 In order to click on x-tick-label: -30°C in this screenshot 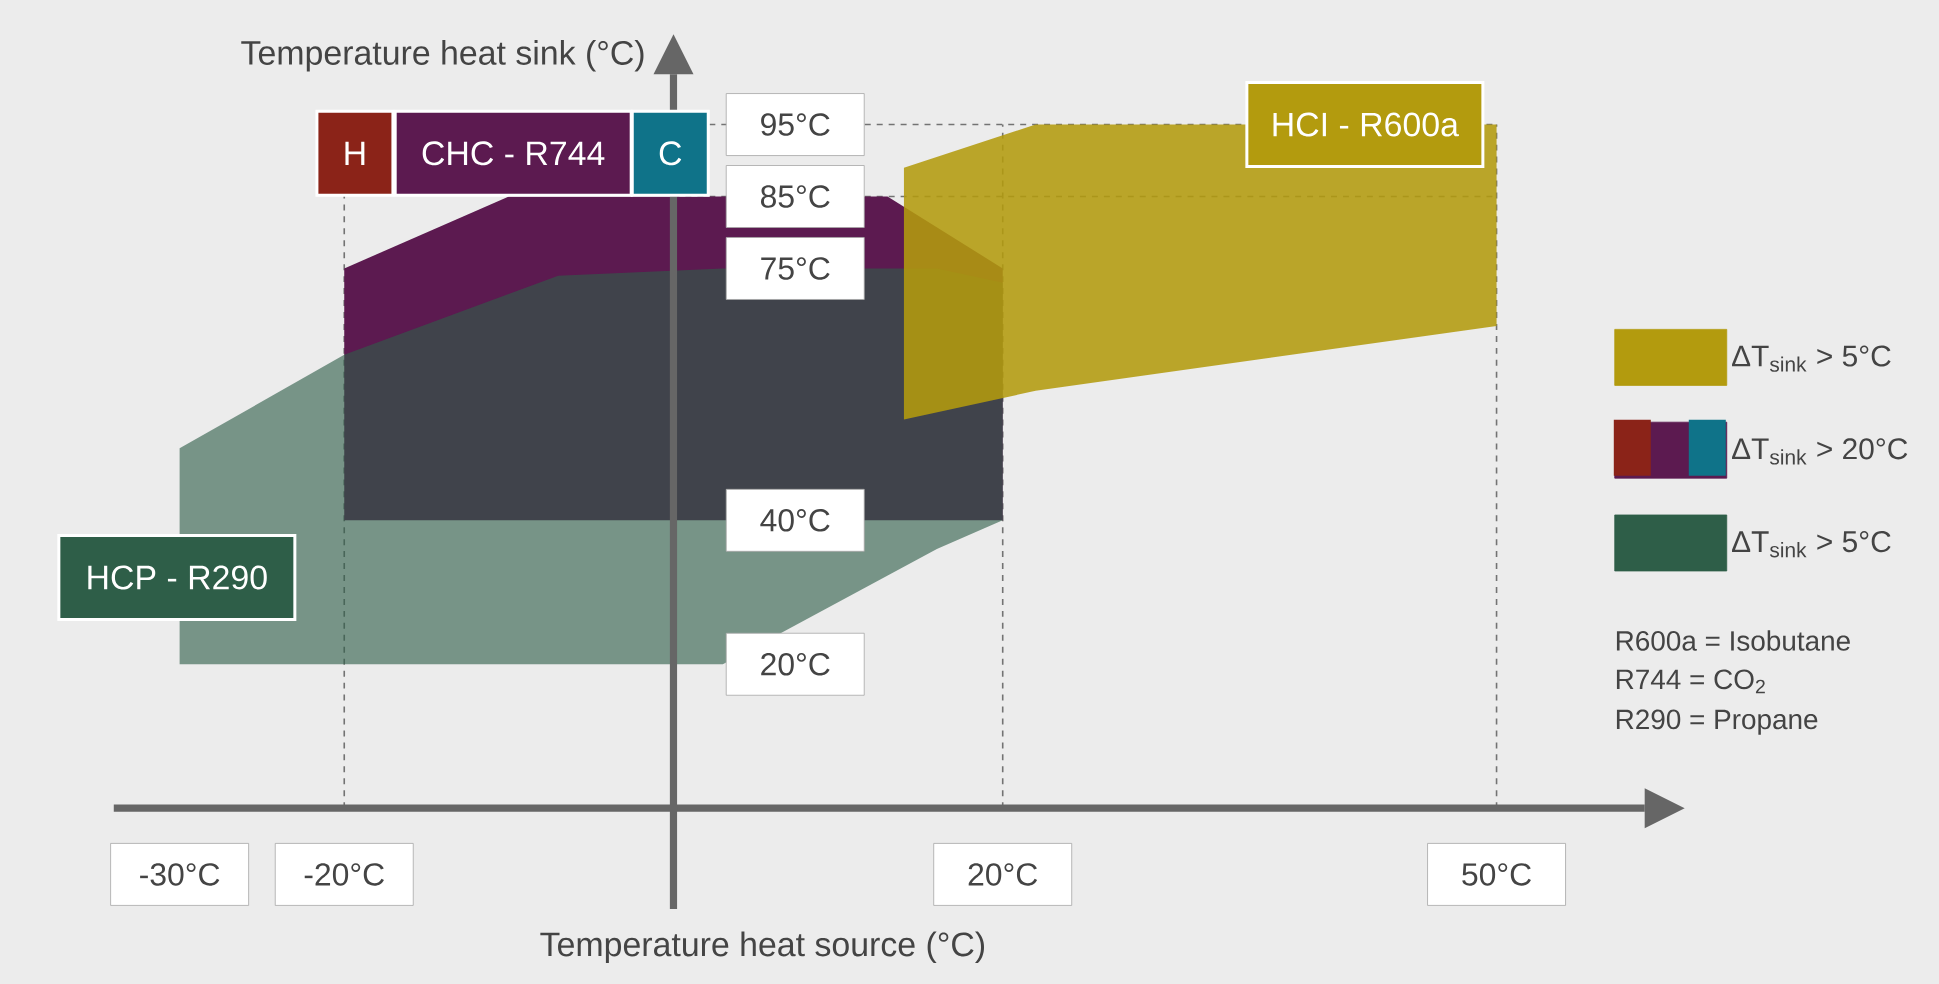, I will do `click(180, 874)`.